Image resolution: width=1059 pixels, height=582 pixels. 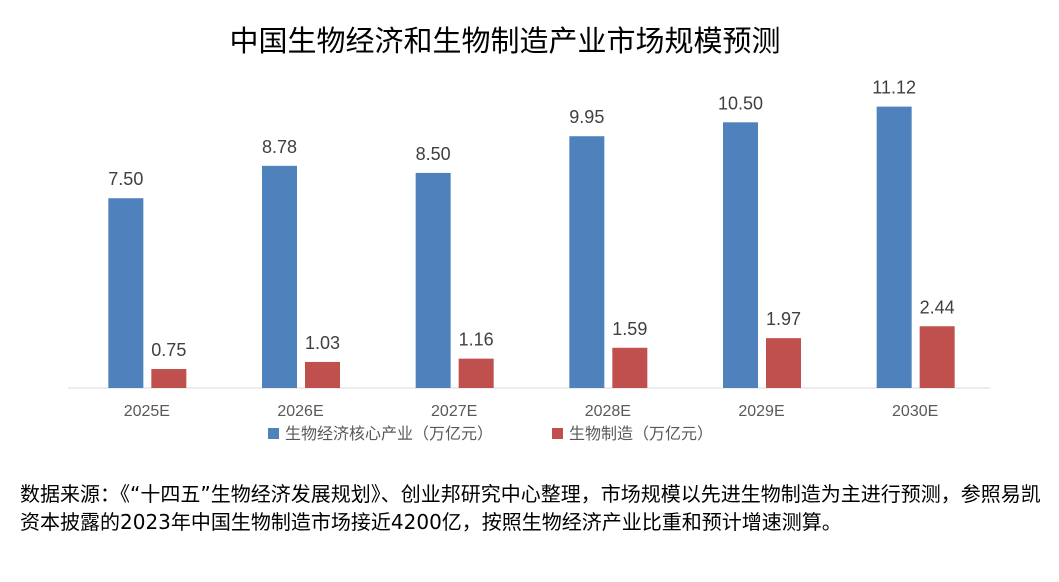 What do you see at coordinates (608, 411) in the screenshot?
I see `x-tick-label: 2028E` at bounding box center [608, 411].